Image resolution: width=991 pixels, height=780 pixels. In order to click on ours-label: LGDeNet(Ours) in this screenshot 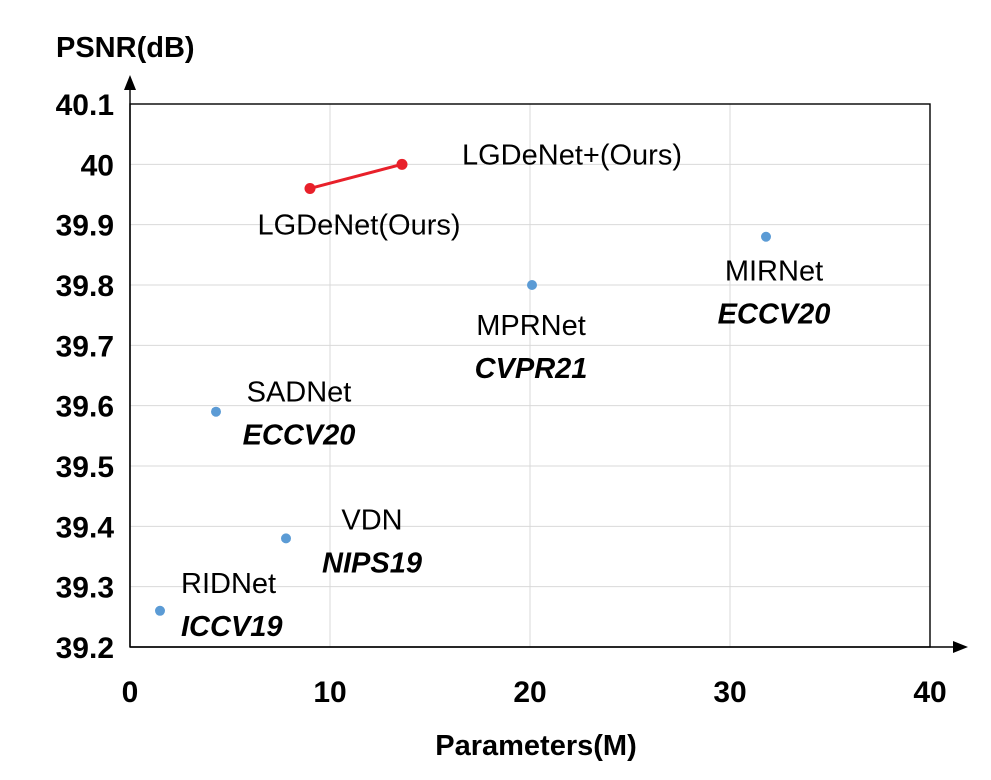, I will do `click(358, 225)`.